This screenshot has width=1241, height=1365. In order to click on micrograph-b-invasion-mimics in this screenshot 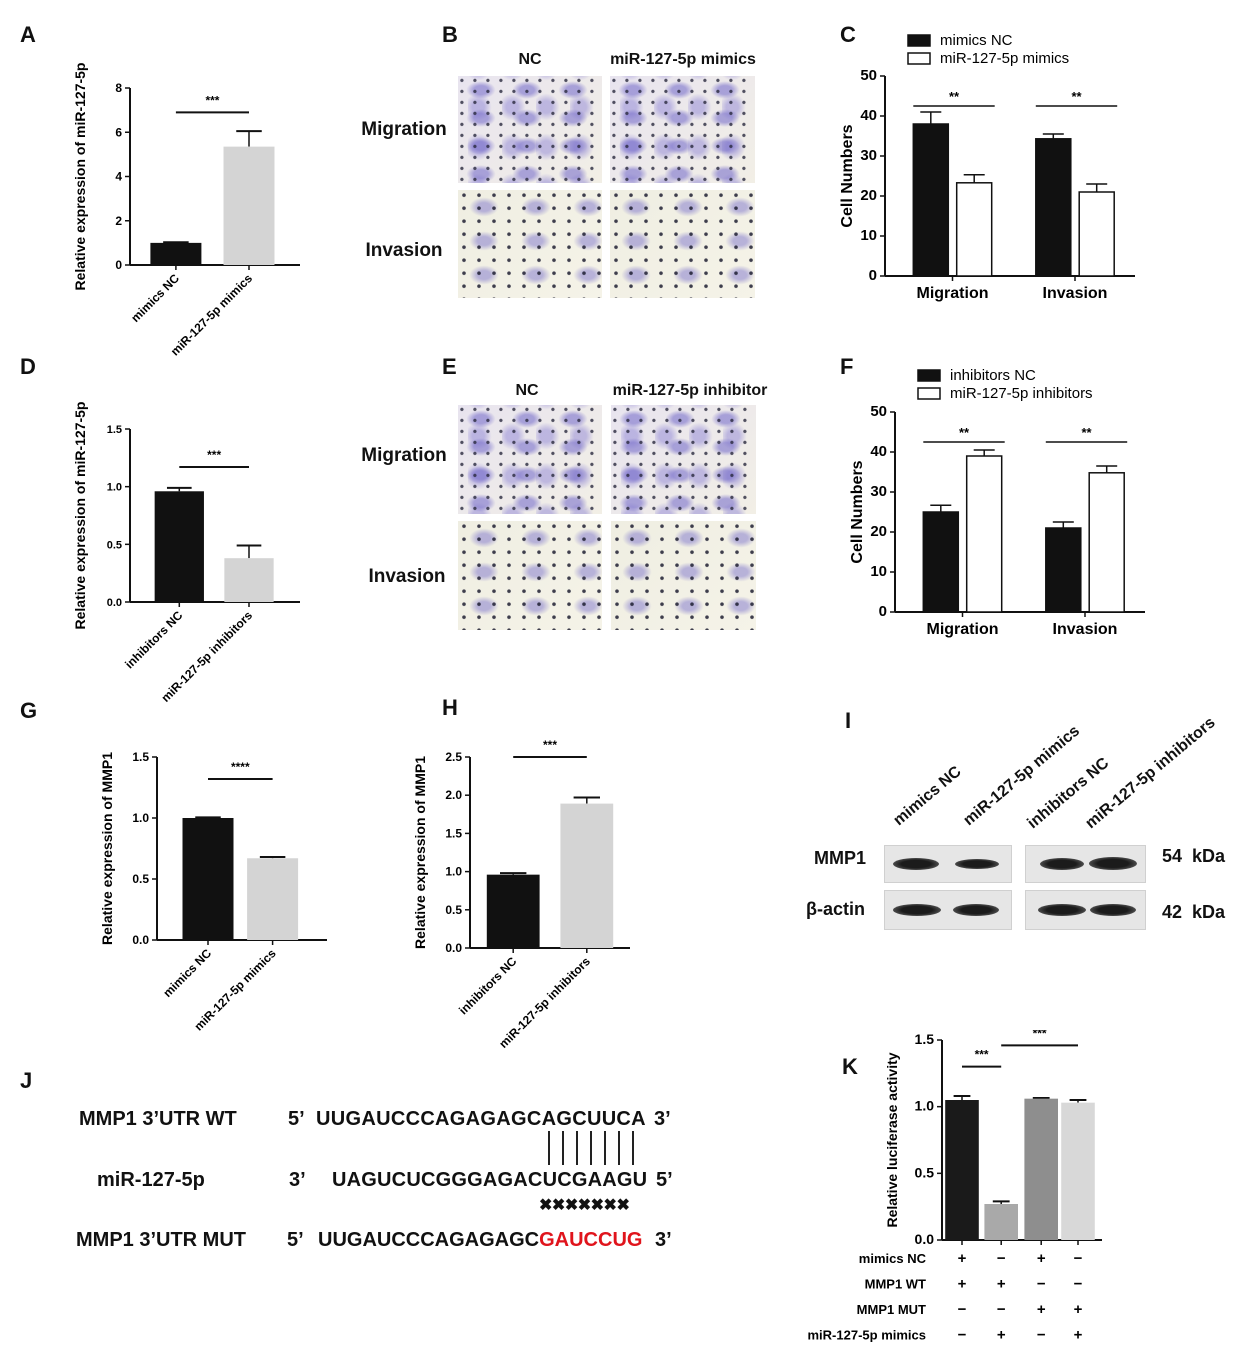, I will do `click(682, 244)`.